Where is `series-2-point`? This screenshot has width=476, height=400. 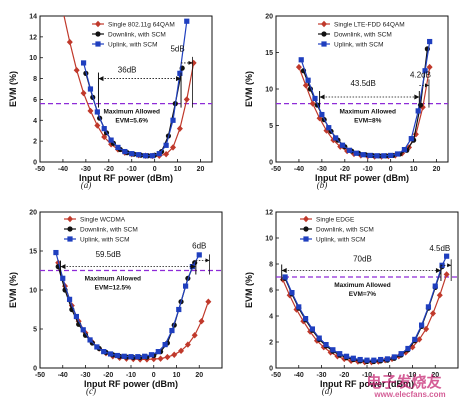 series-2-point is located at coordinates (85, 335).